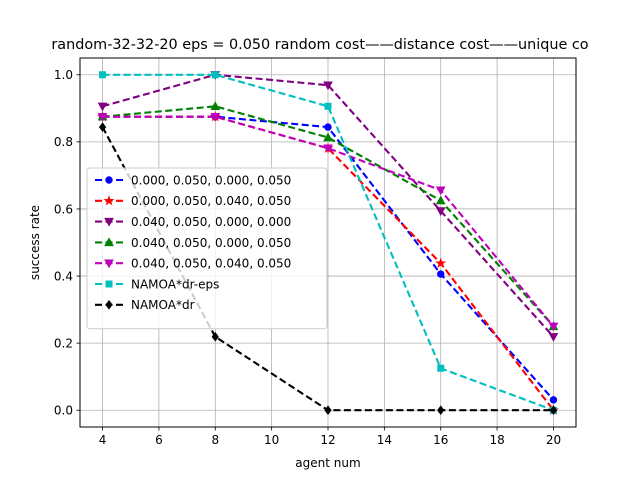  Describe the element at coordinates (496, 440) in the screenshot. I see `x-tick-label: 18` at that location.